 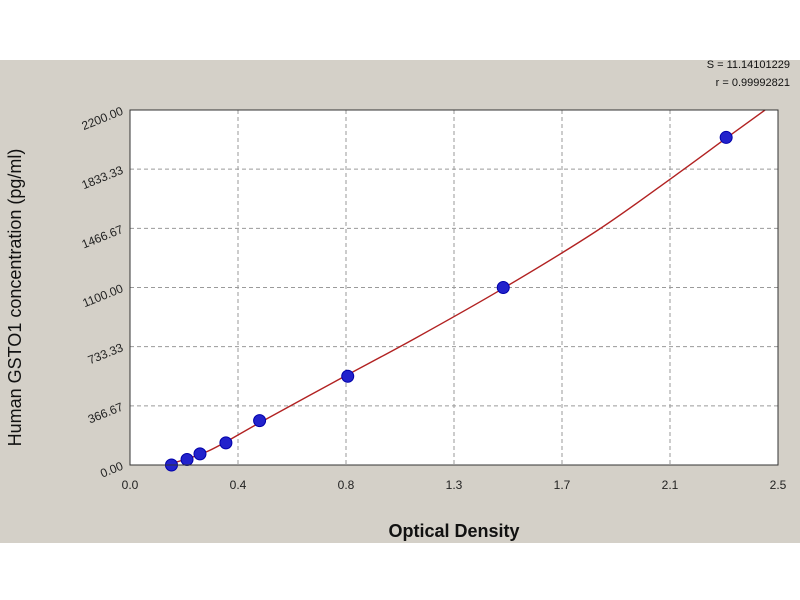 What do you see at coordinates (102, 295) in the screenshot?
I see `y-tick-label: 1100.00` at bounding box center [102, 295].